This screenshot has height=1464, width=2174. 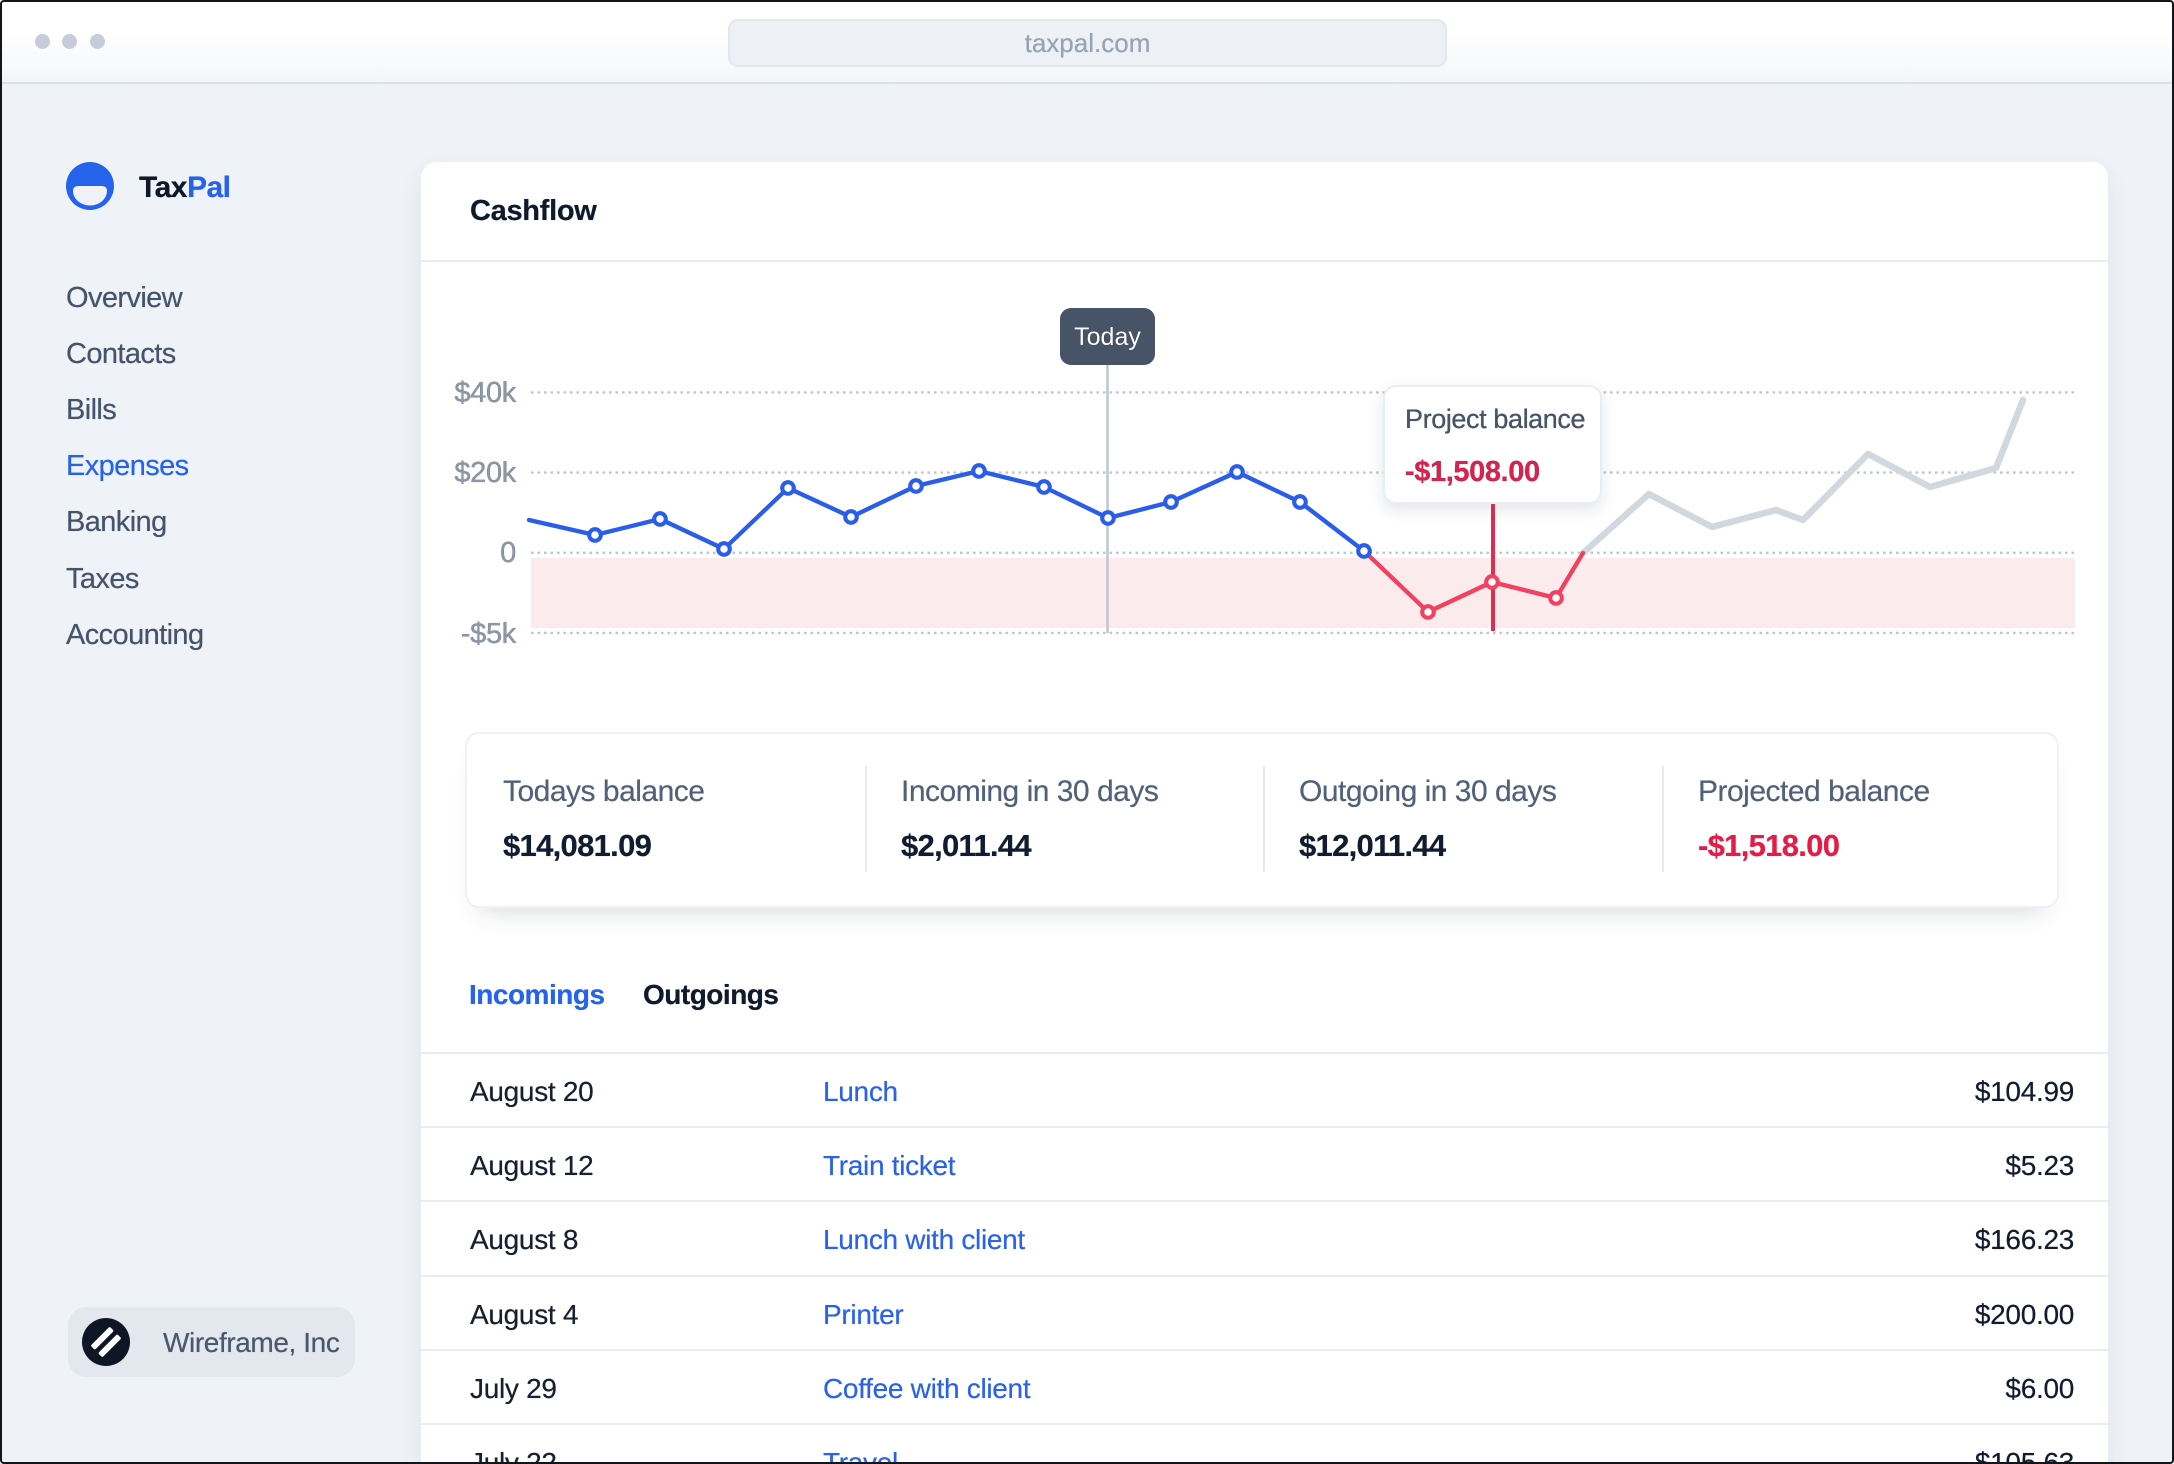 What do you see at coordinates (1495, 419) in the screenshot?
I see `svg-text: Project balance` at bounding box center [1495, 419].